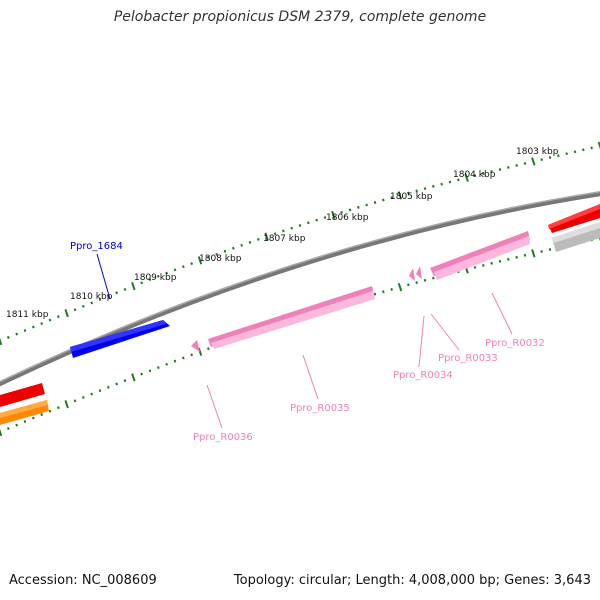  Describe the element at coordinates (320, 408) in the screenshot. I see `gene-label-ppro-r0035: Ppro_R0035` at that location.